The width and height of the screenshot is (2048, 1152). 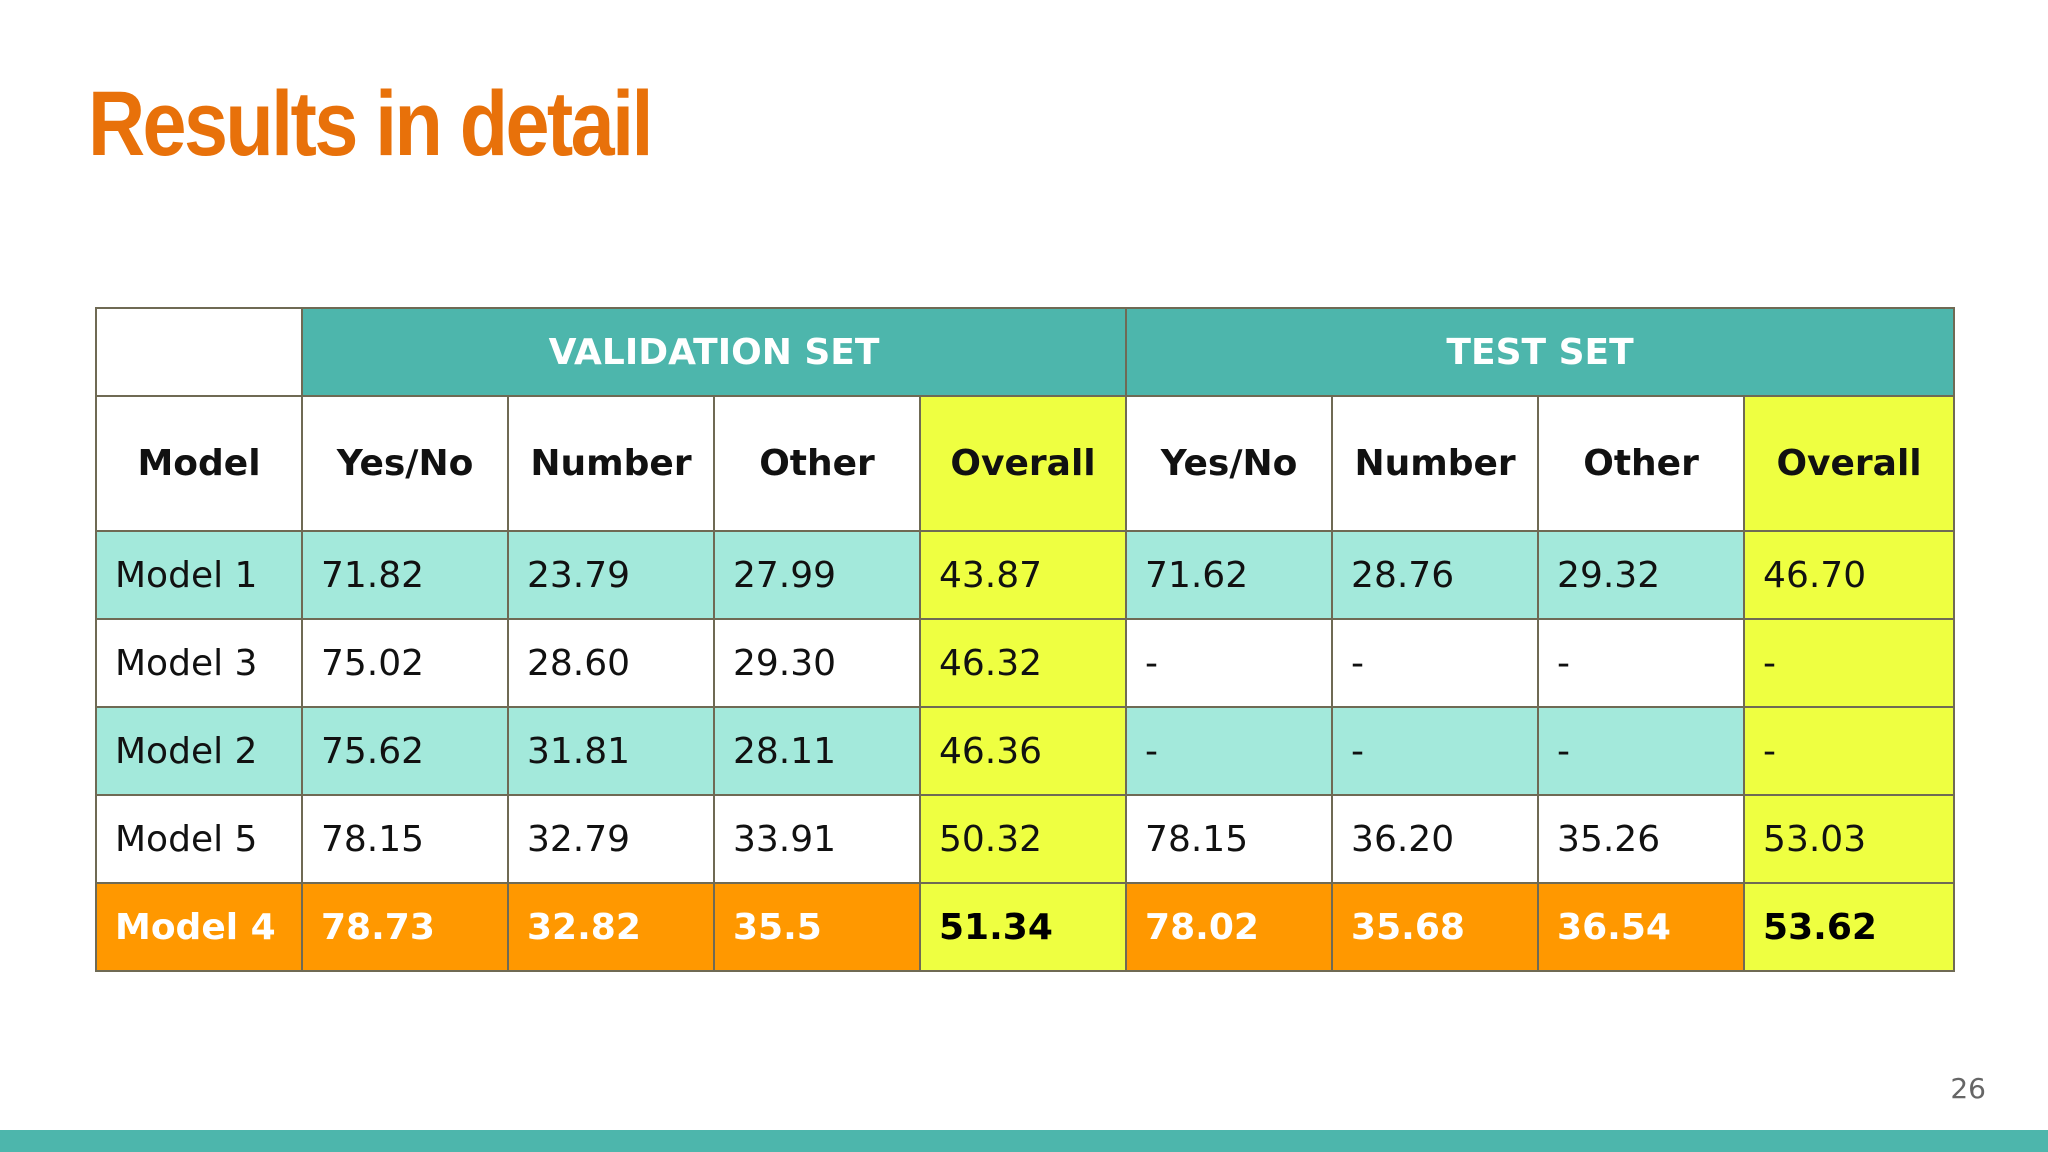 I want to click on cell-test-number: 28.76, so click(x=1435, y=575).